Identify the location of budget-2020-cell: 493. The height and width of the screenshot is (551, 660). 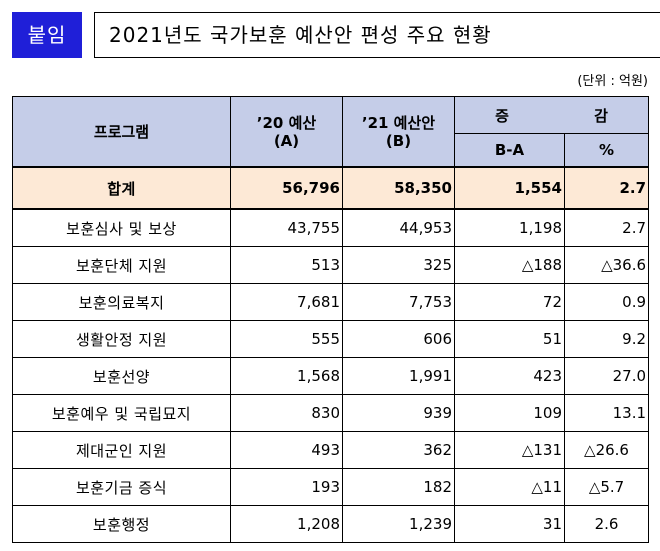
(286, 450).